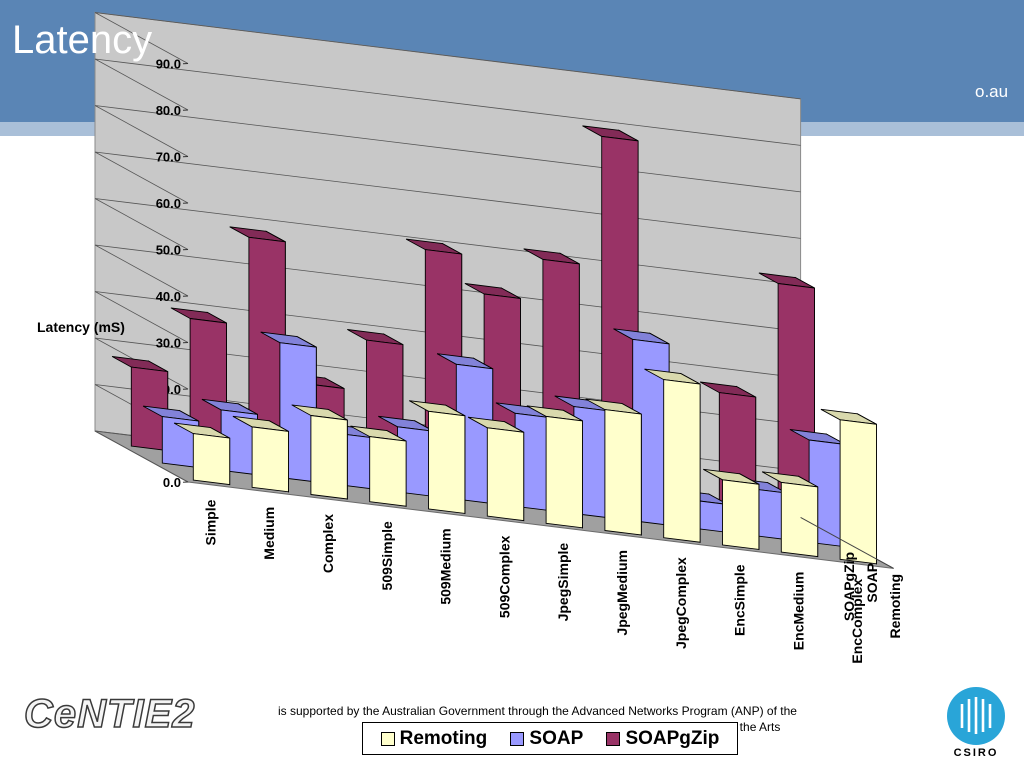  What do you see at coordinates (622, 593) in the screenshot?
I see `x-tick-label: JpegMedium` at bounding box center [622, 593].